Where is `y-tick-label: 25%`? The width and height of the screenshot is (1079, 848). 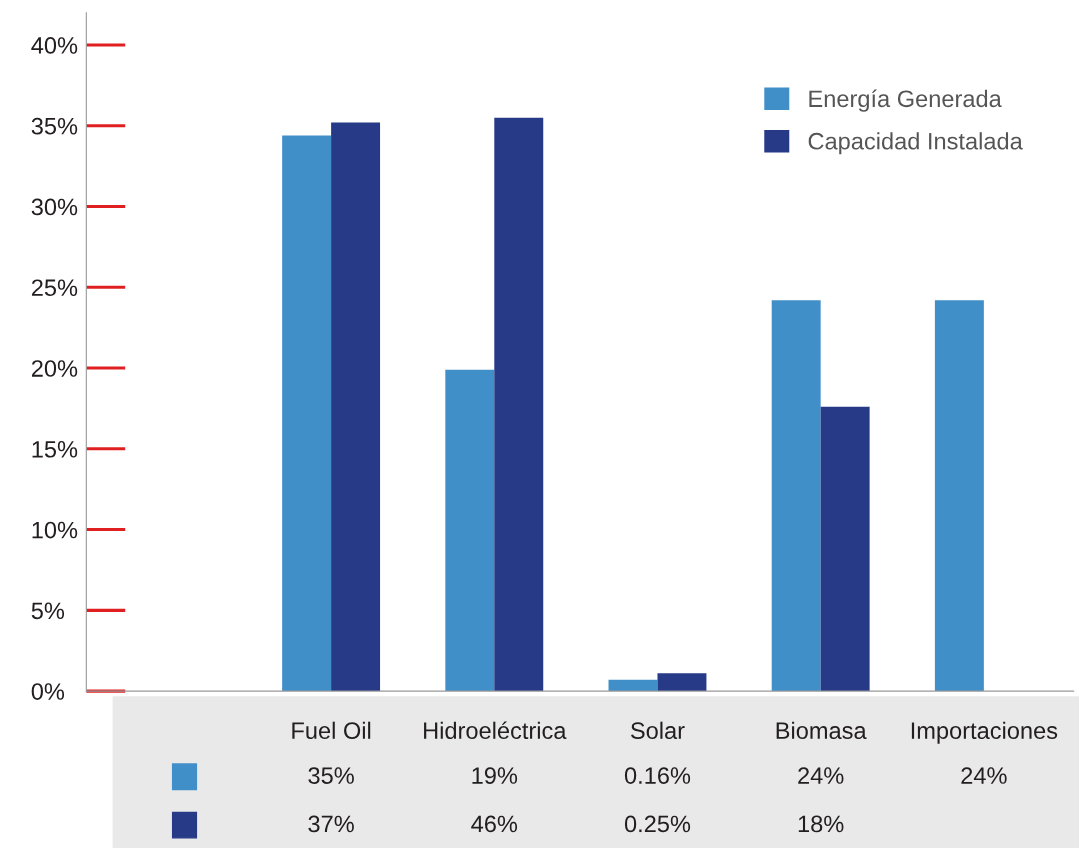
y-tick-label: 25% is located at coordinates (54, 288).